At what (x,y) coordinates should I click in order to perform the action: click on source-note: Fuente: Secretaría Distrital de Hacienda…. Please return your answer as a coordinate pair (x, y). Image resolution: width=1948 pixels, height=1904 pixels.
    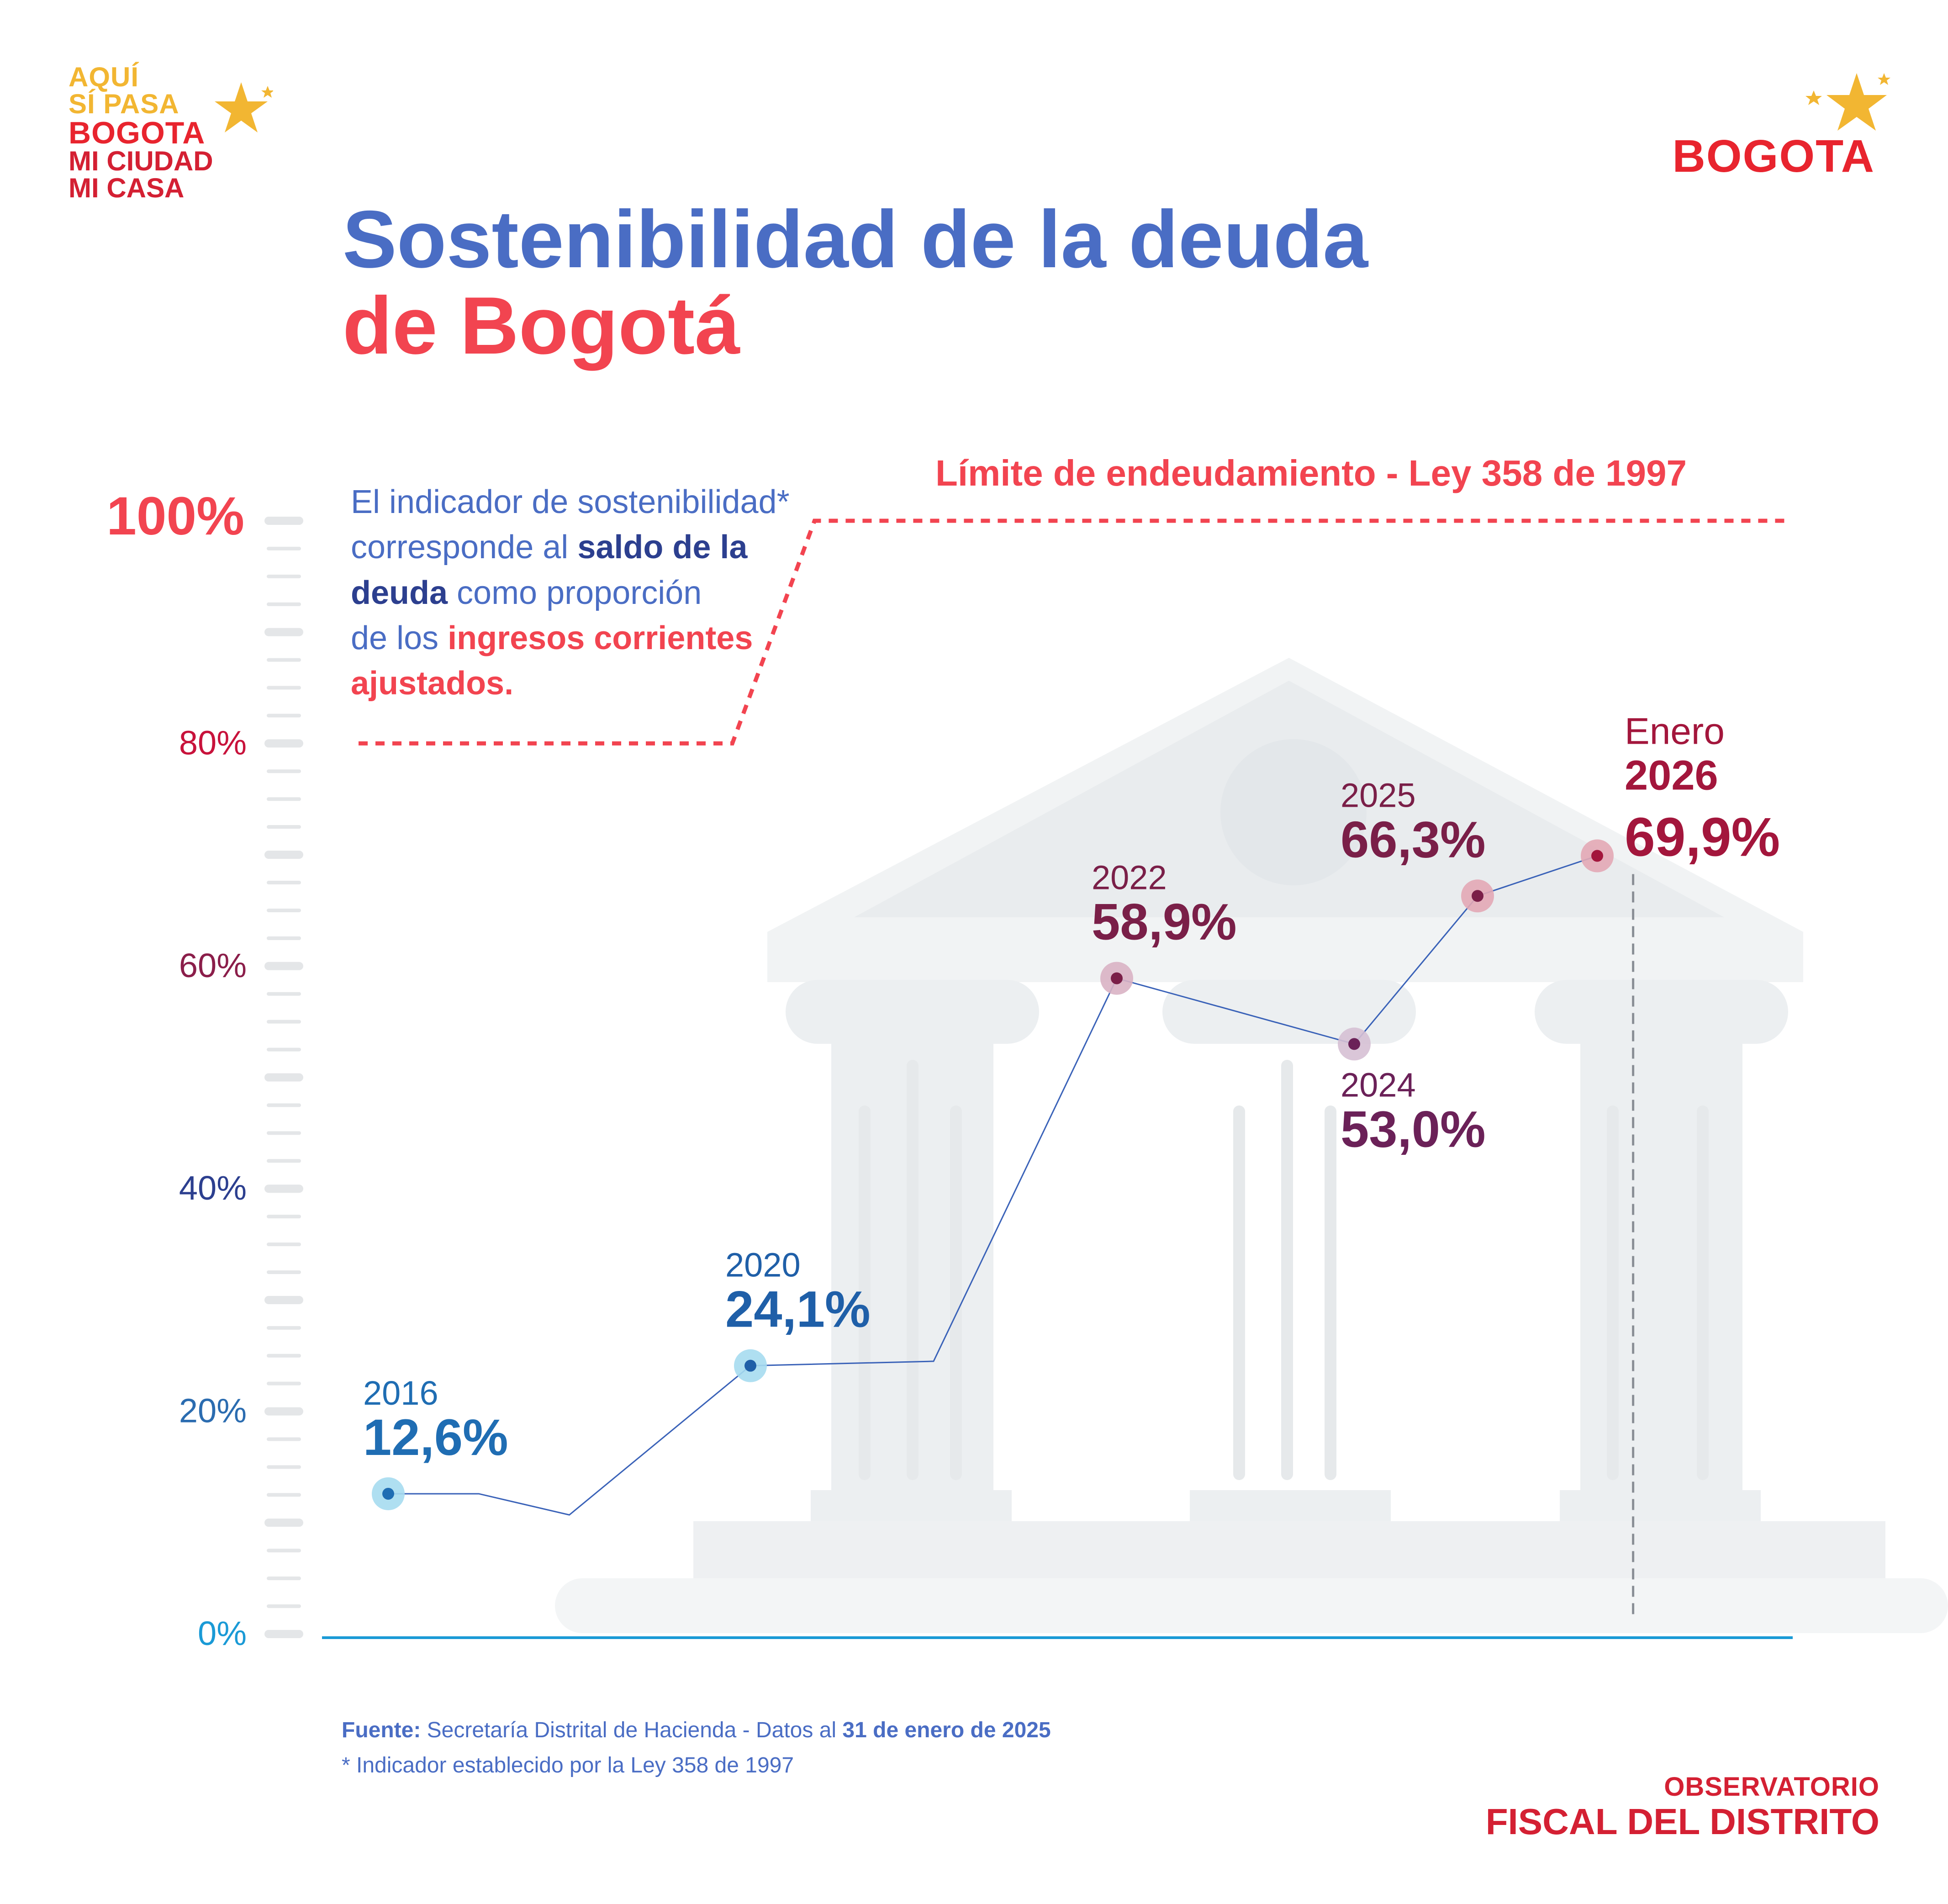
    Looking at the image, I should click on (696, 1748).